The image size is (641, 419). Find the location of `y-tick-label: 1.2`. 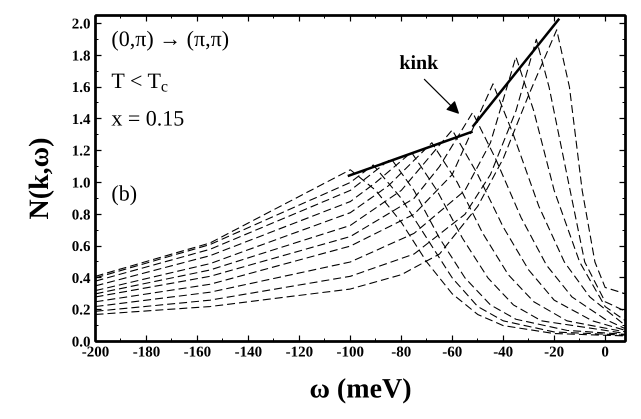

y-tick-label: 1.2 is located at coordinates (81, 152).